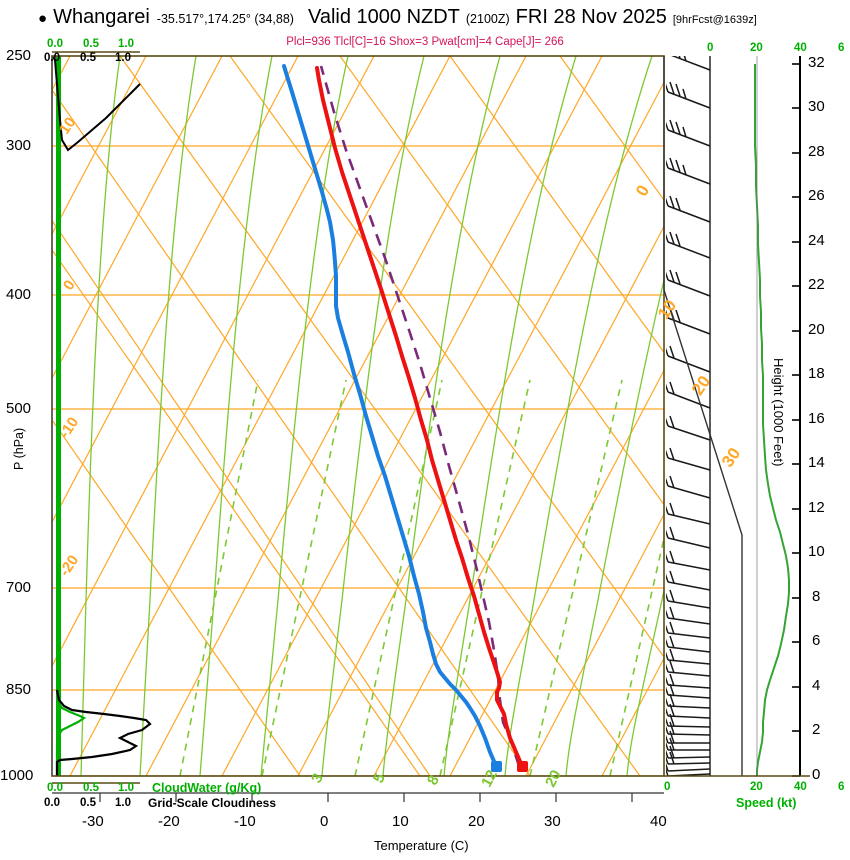 The height and width of the screenshot is (860, 850). I want to click on temperature-tick--10: -10, so click(245, 821).